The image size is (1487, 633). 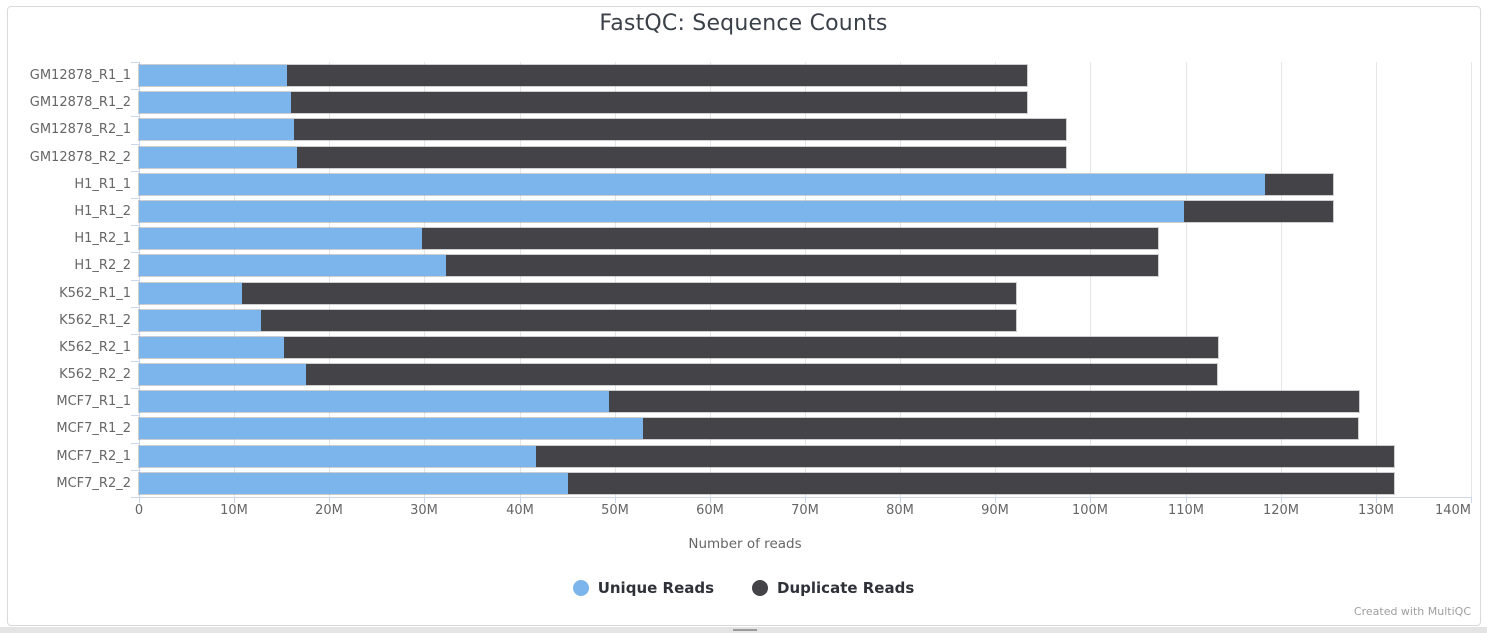 I want to click on legend-item-duplicate-reads: Duplicate Reads, so click(x=833, y=588).